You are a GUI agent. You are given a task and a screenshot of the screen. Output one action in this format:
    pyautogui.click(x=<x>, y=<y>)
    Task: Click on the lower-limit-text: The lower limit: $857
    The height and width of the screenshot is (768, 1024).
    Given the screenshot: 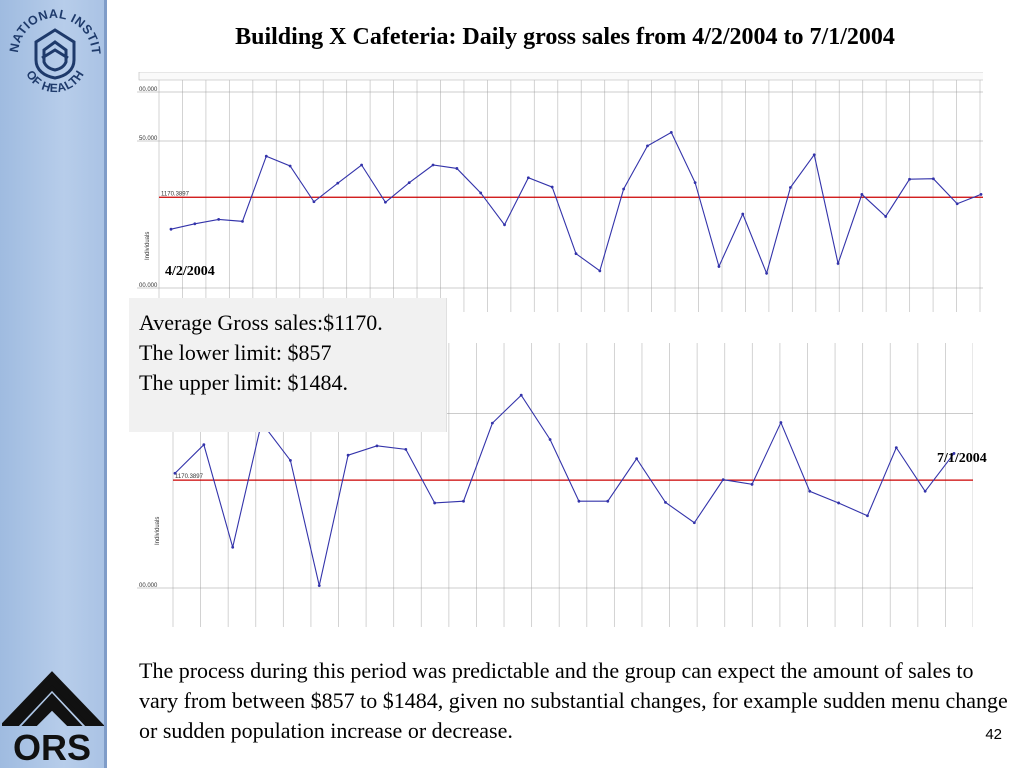 What is the action you would take?
    pyautogui.click(x=235, y=352)
    